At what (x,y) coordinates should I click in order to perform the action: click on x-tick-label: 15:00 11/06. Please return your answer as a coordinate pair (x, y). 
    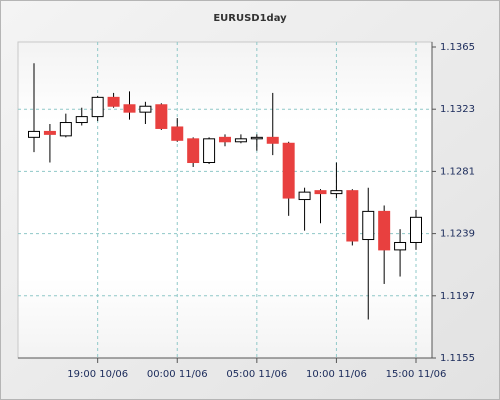
    Looking at the image, I should click on (416, 374).